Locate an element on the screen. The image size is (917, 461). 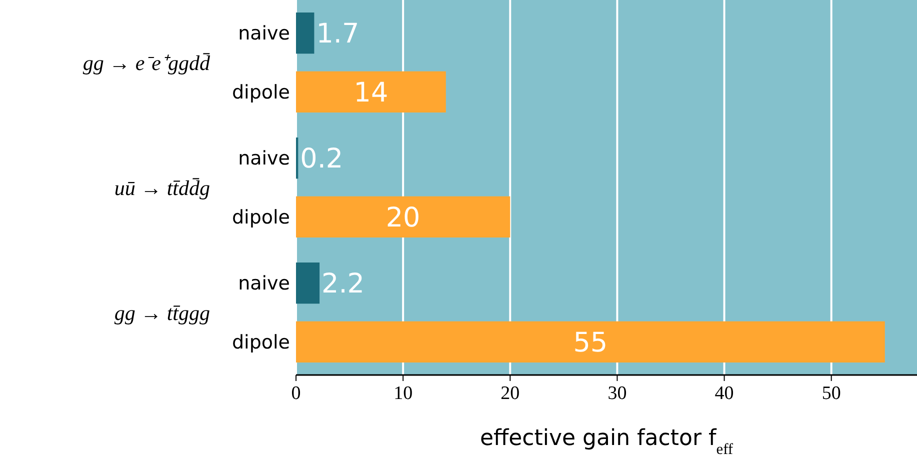
x-tick-label: 50 is located at coordinates (831, 393).